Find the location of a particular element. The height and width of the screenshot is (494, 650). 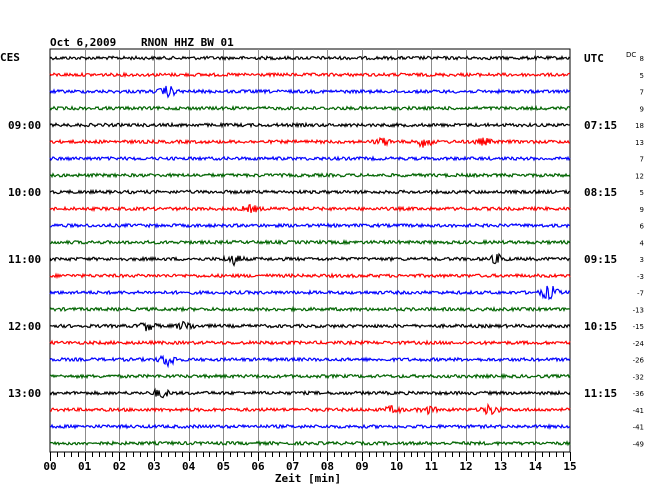

left-hour-label: 09:00 is located at coordinates (24, 125).